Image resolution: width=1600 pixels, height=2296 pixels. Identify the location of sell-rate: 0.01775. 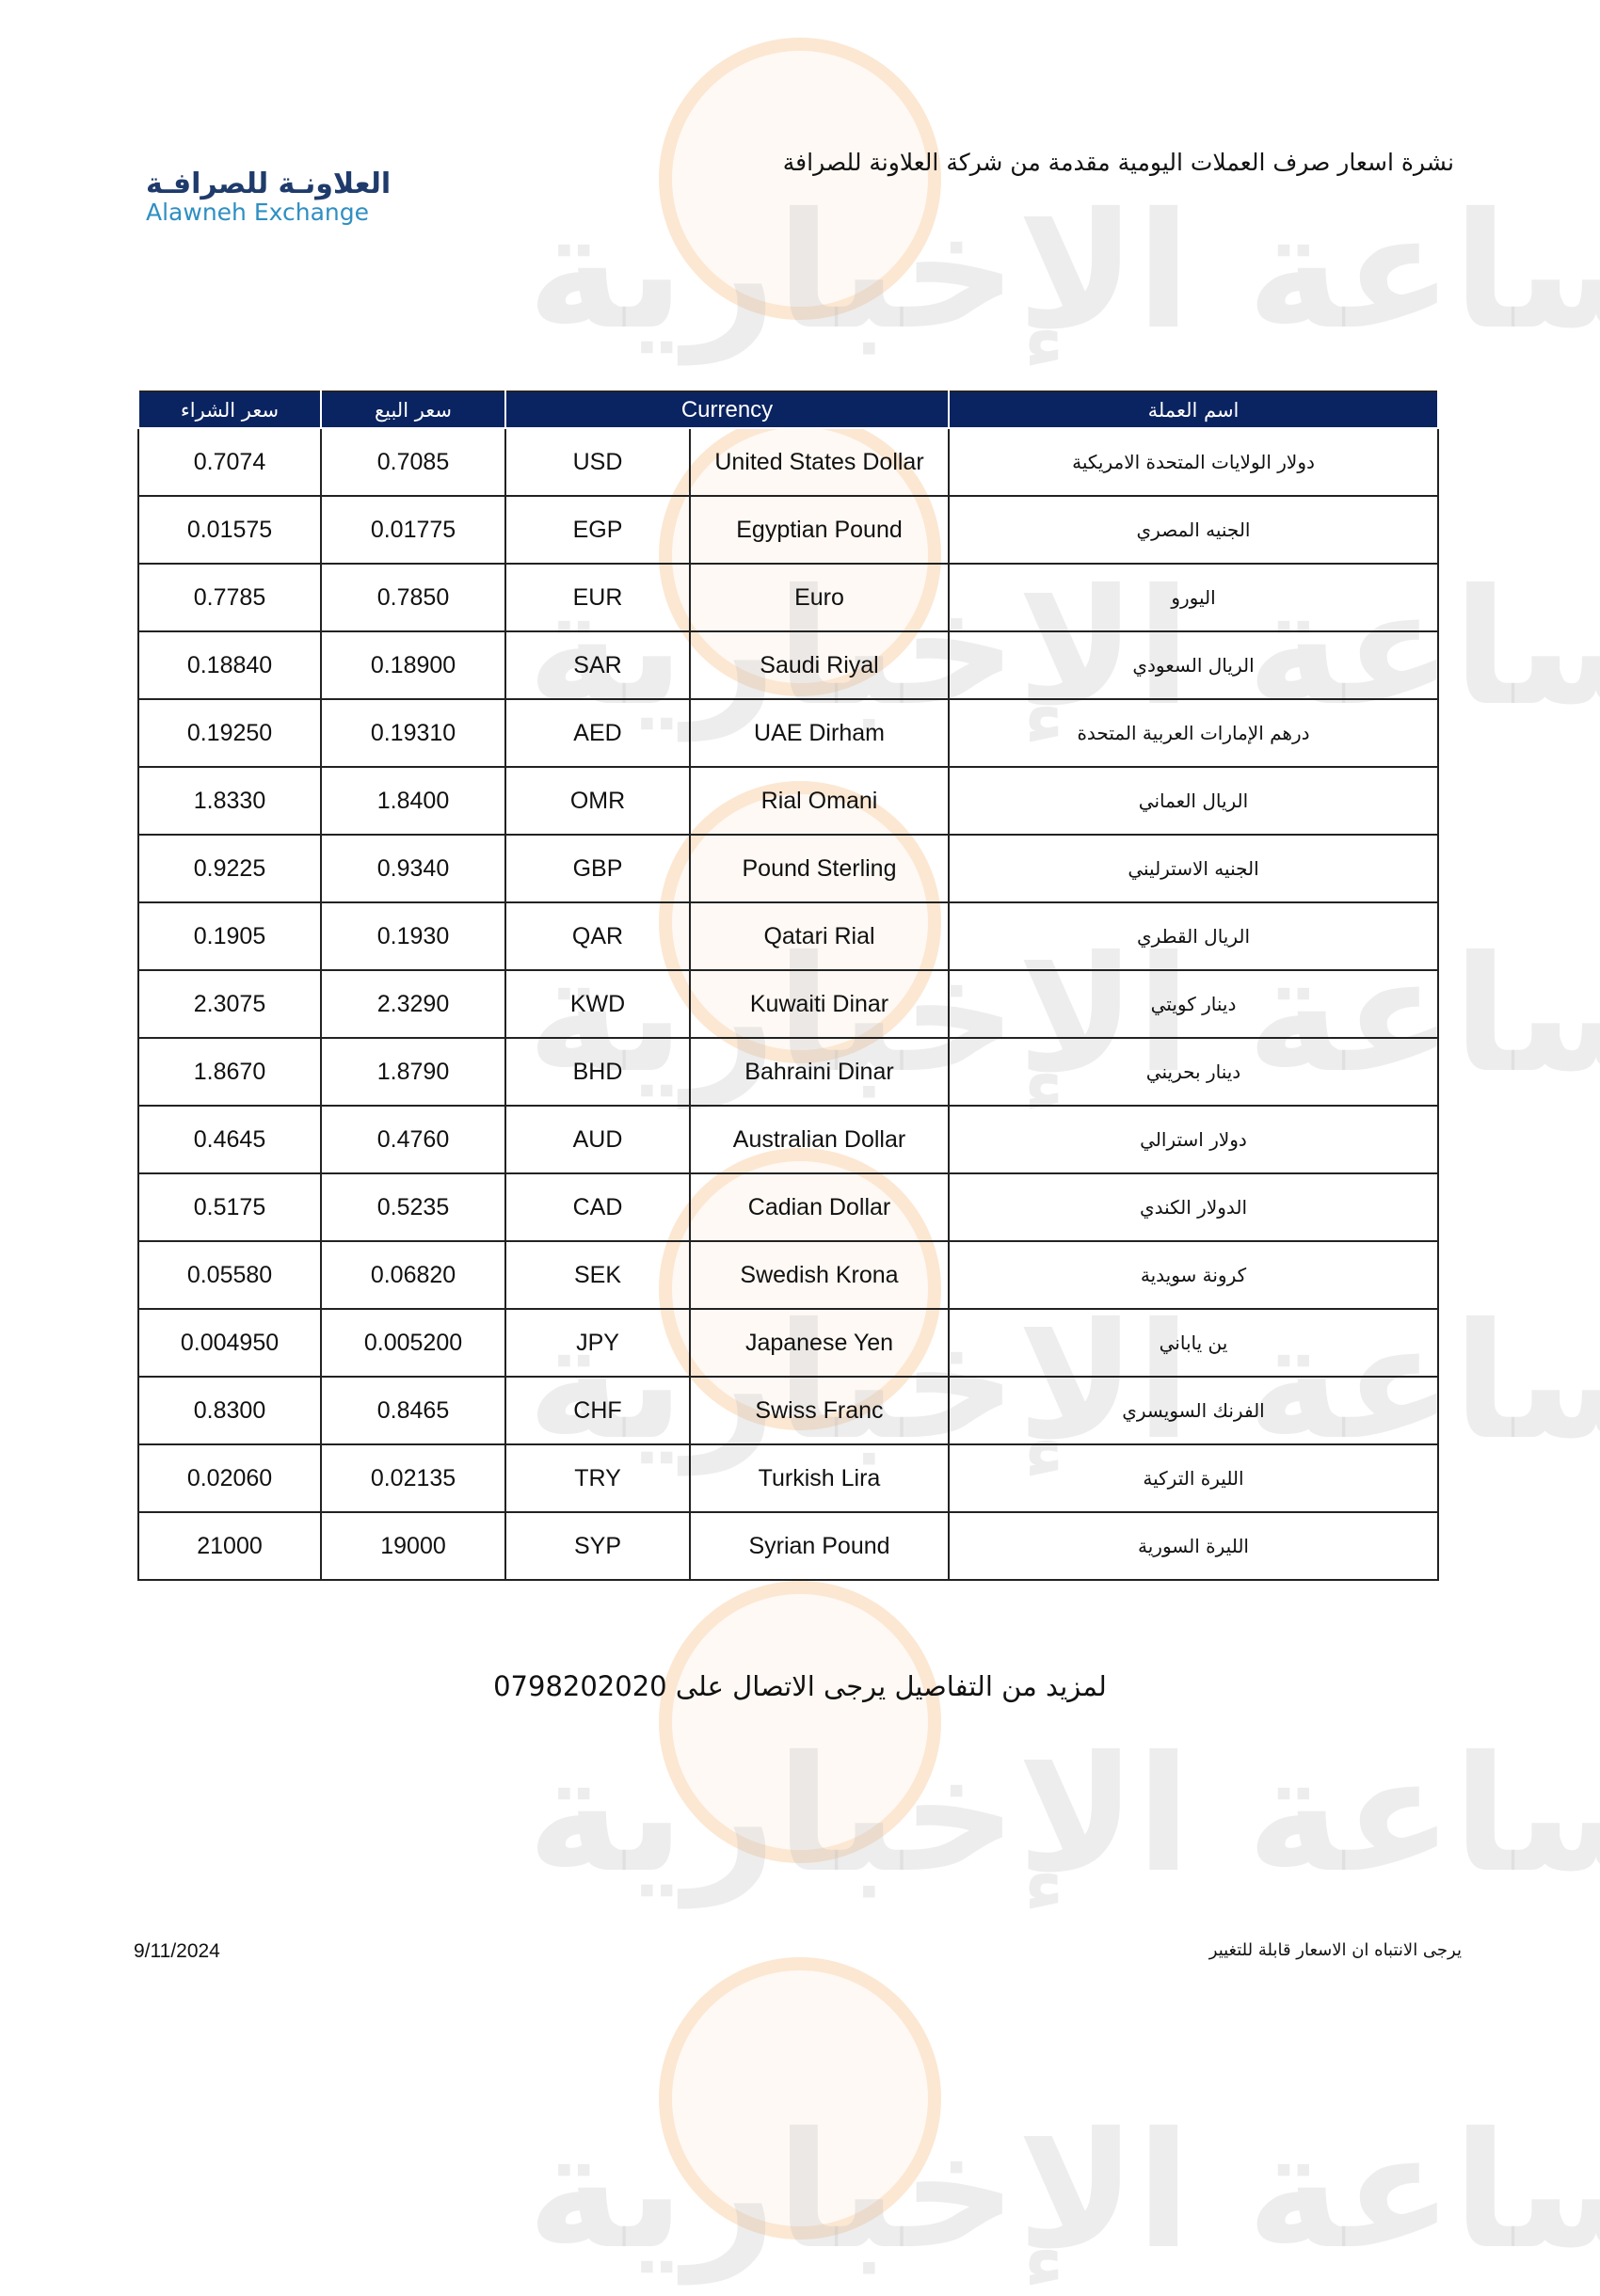
(413, 530).